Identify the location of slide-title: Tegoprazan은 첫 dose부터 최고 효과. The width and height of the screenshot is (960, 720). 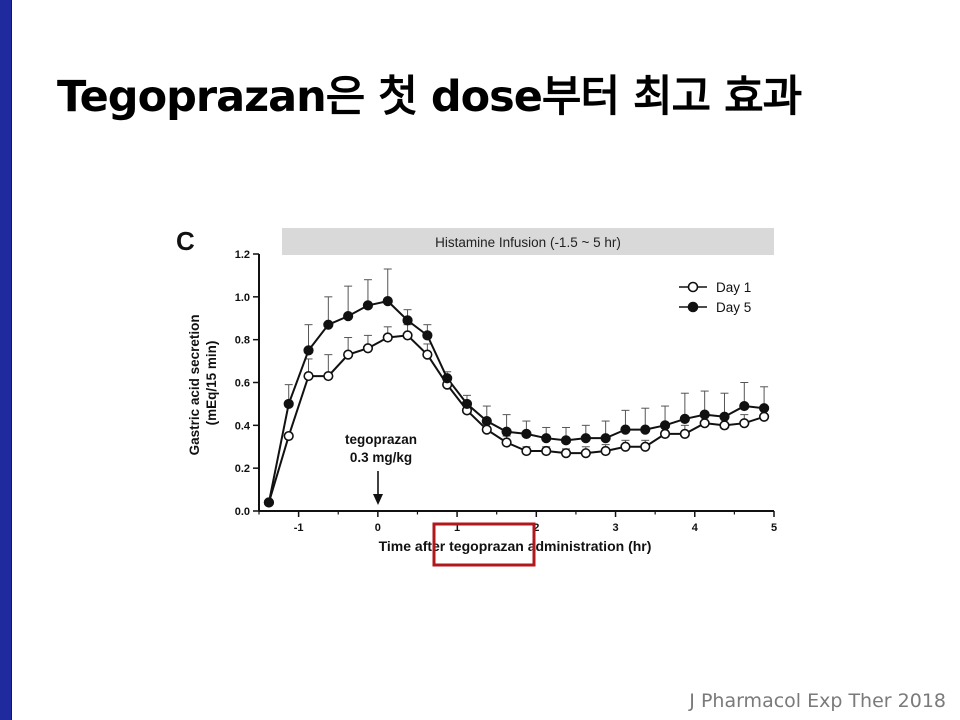
(429, 97).